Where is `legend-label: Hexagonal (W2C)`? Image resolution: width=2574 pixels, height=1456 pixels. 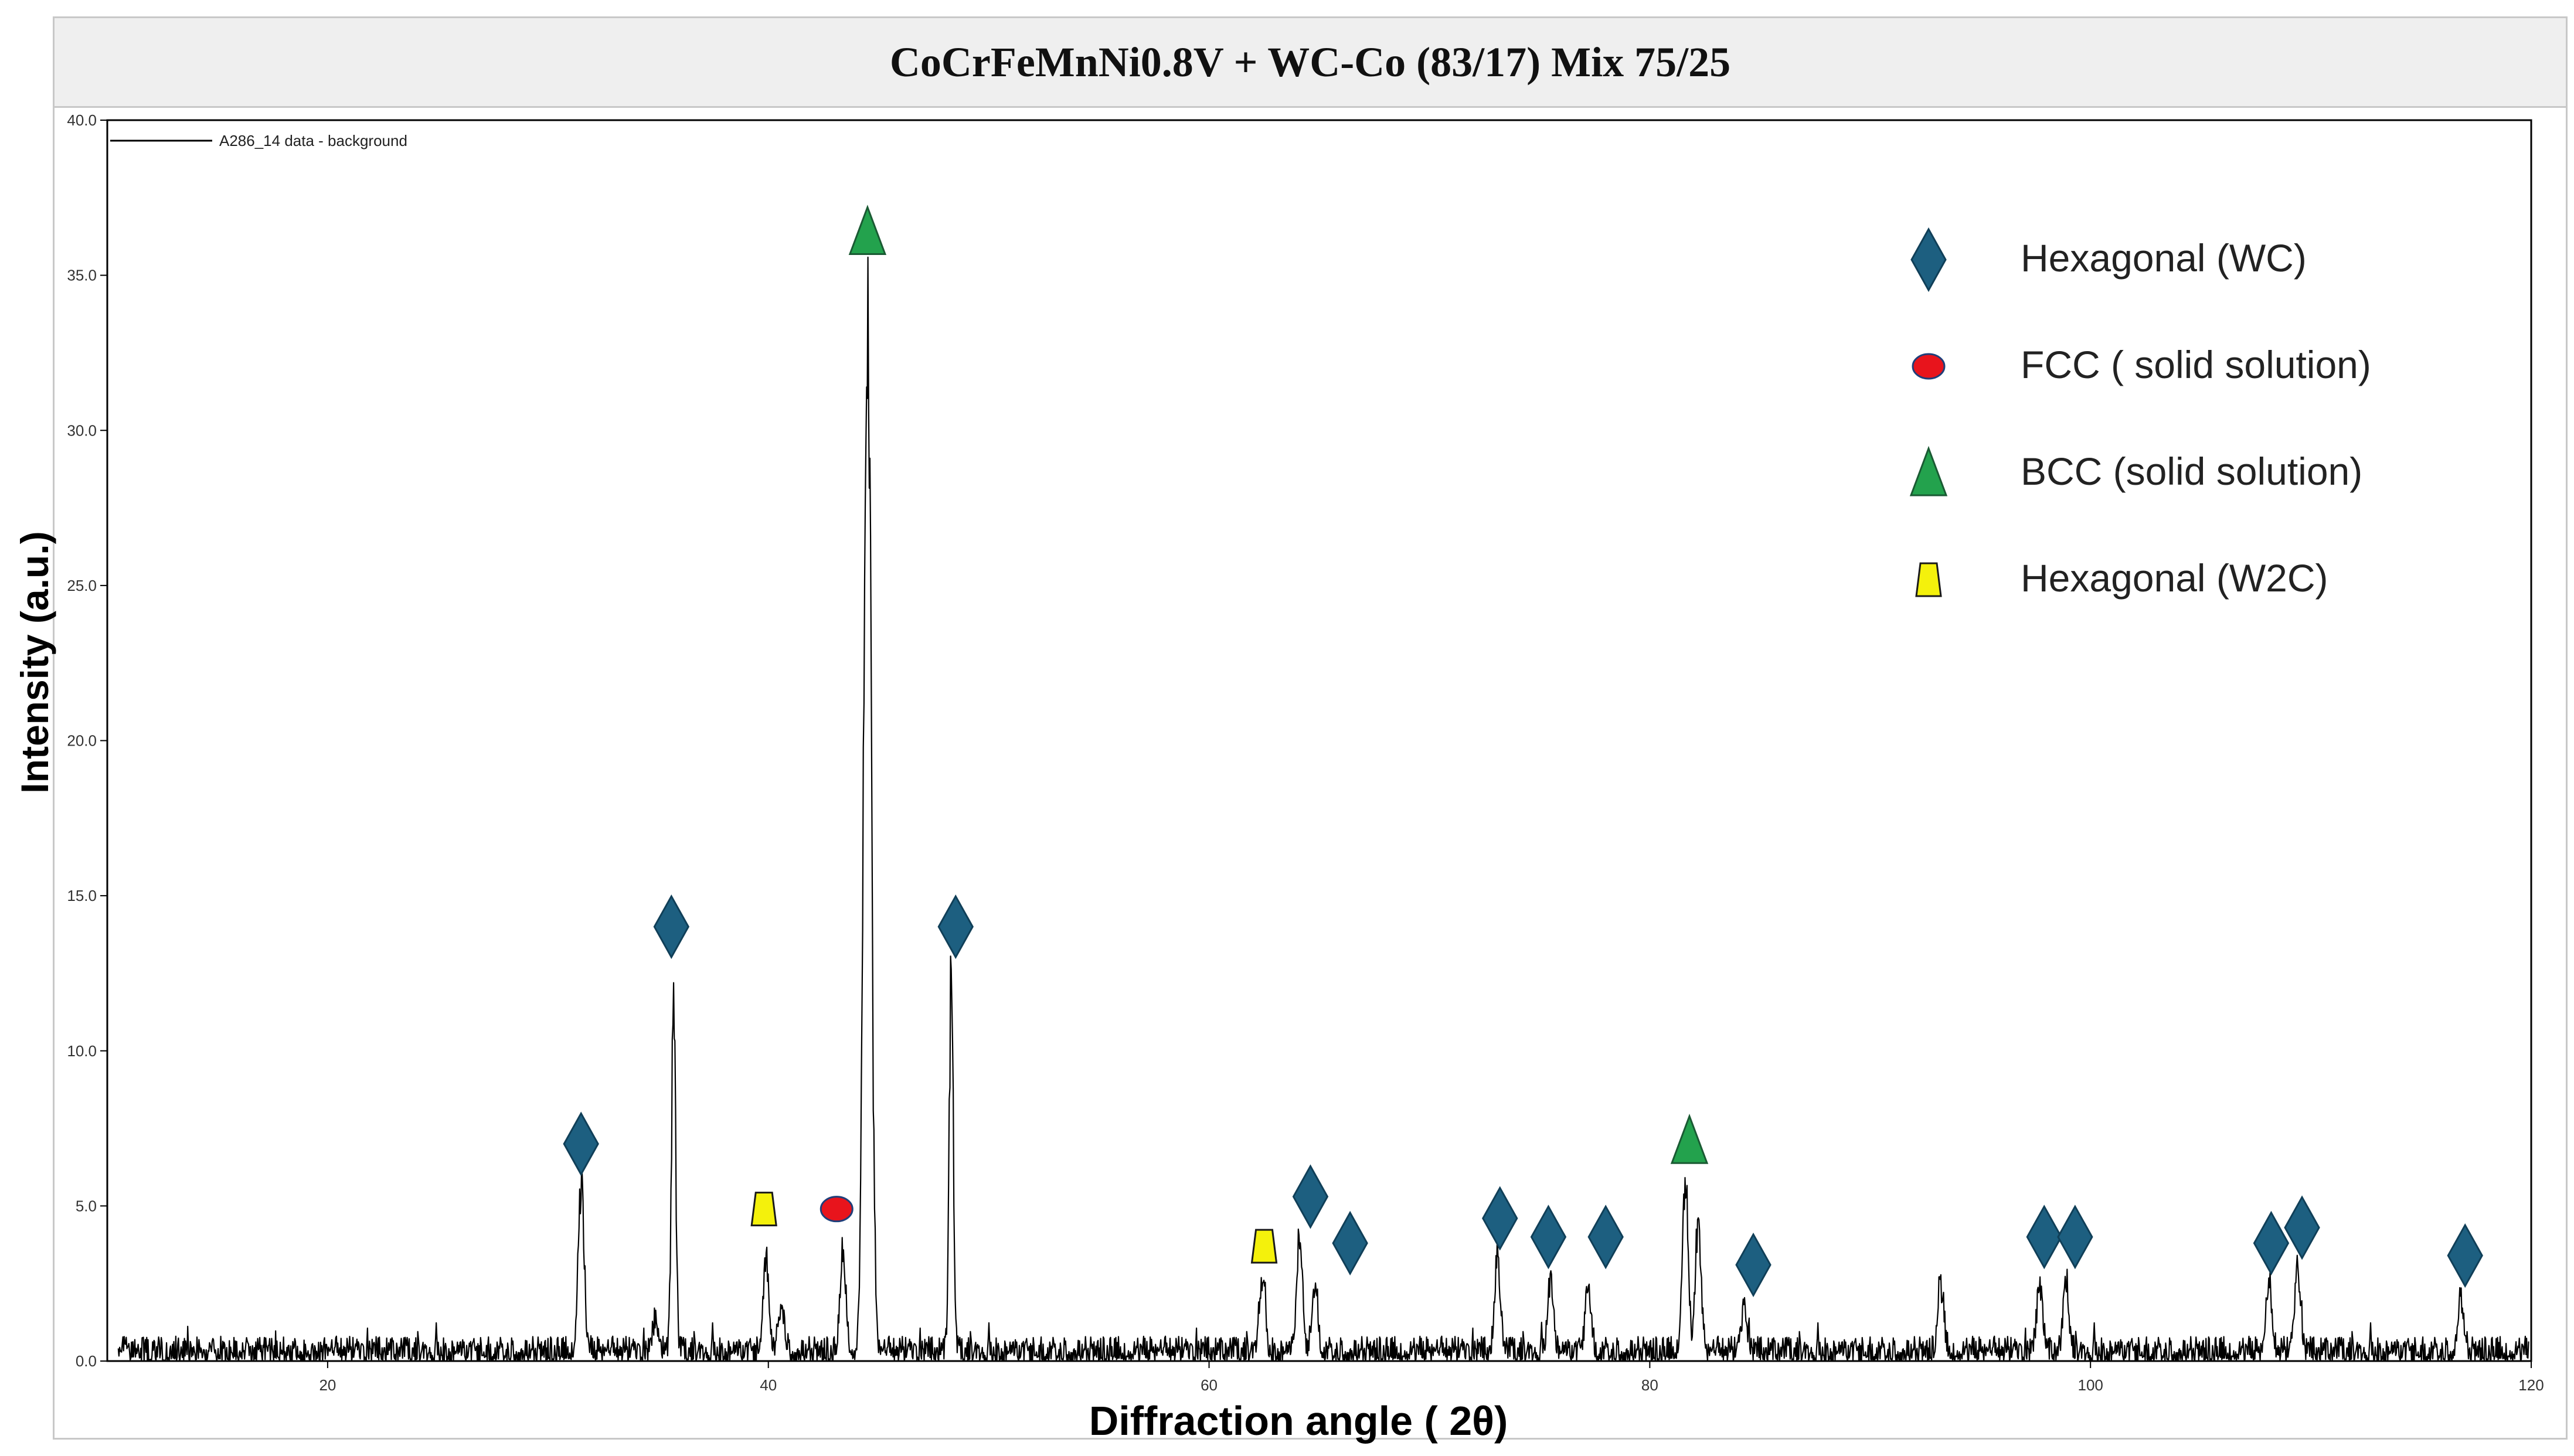
legend-label: Hexagonal (W2C) is located at coordinates (2174, 578).